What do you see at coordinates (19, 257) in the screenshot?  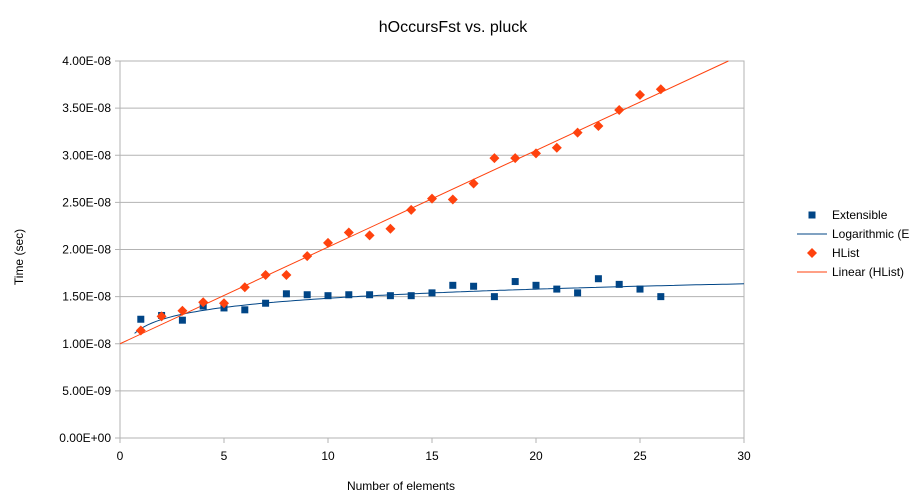 I see `y-axis-title: Time (sec)` at bounding box center [19, 257].